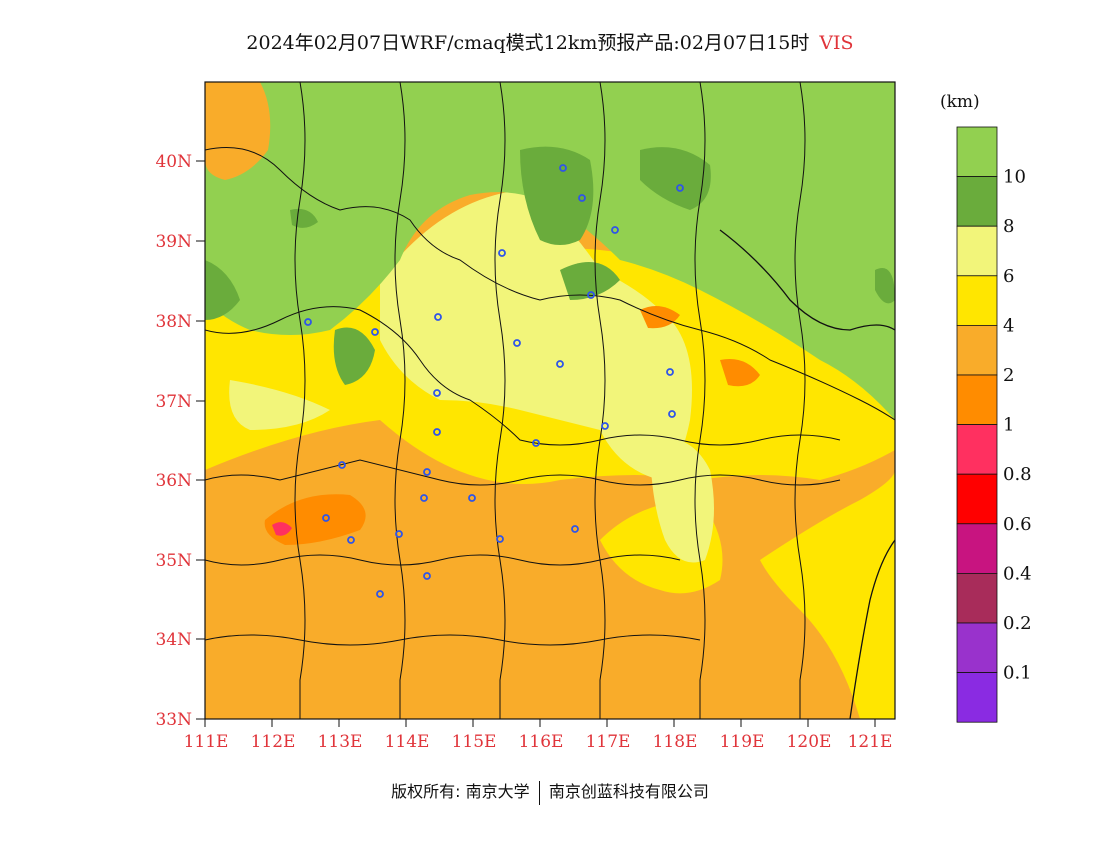 Image resolution: width=1100 pixels, height=850 pixels. Describe the element at coordinates (426, 791) in the screenshot. I see `copyright-label: 版权所有:` at that location.